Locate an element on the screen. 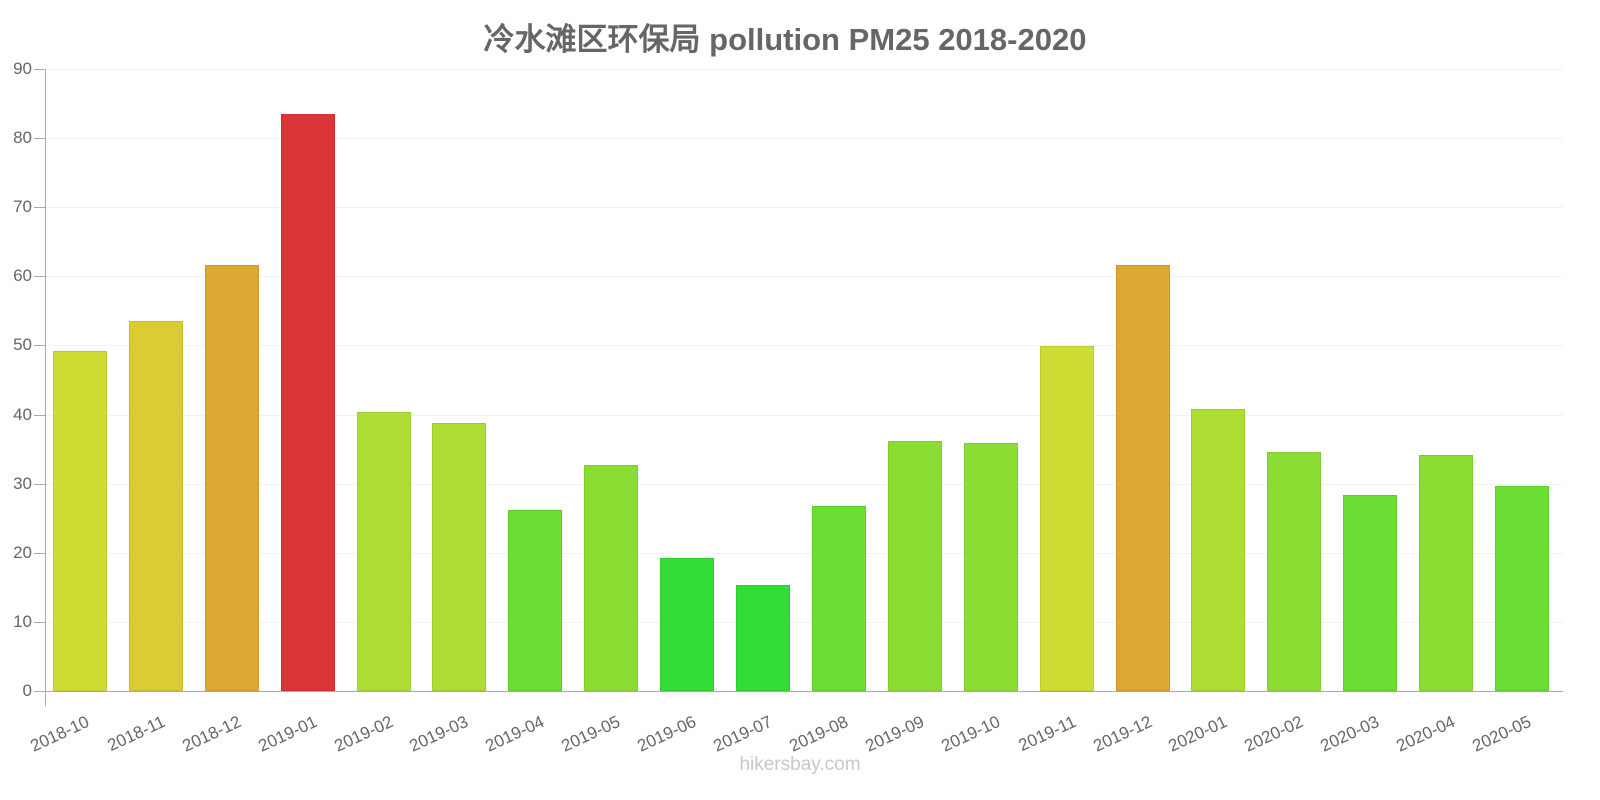 This screenshot has height=800, width=1600. y-axis-line is located at coordinates (45, 387).